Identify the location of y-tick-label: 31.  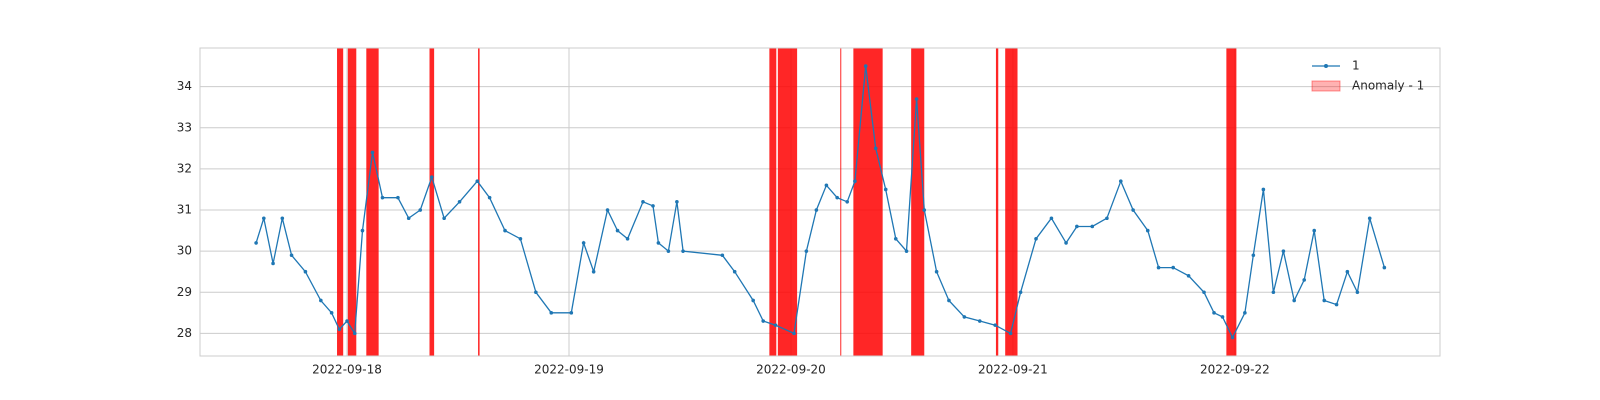
(184, 210).